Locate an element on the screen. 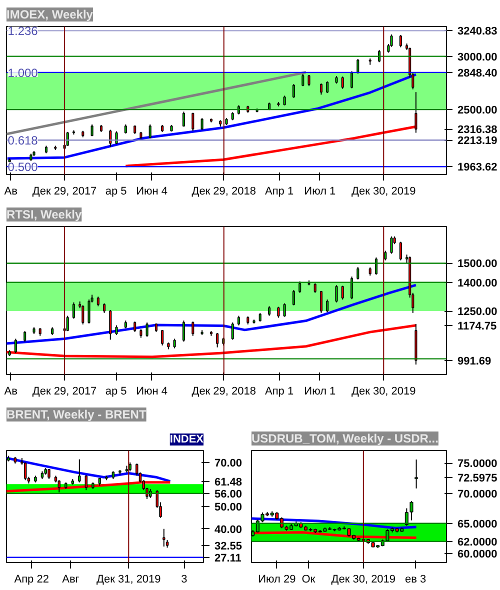 This screenshot has height=590, width=500. y-tick-label: 2500.00 is located at coordinates (478, 110).